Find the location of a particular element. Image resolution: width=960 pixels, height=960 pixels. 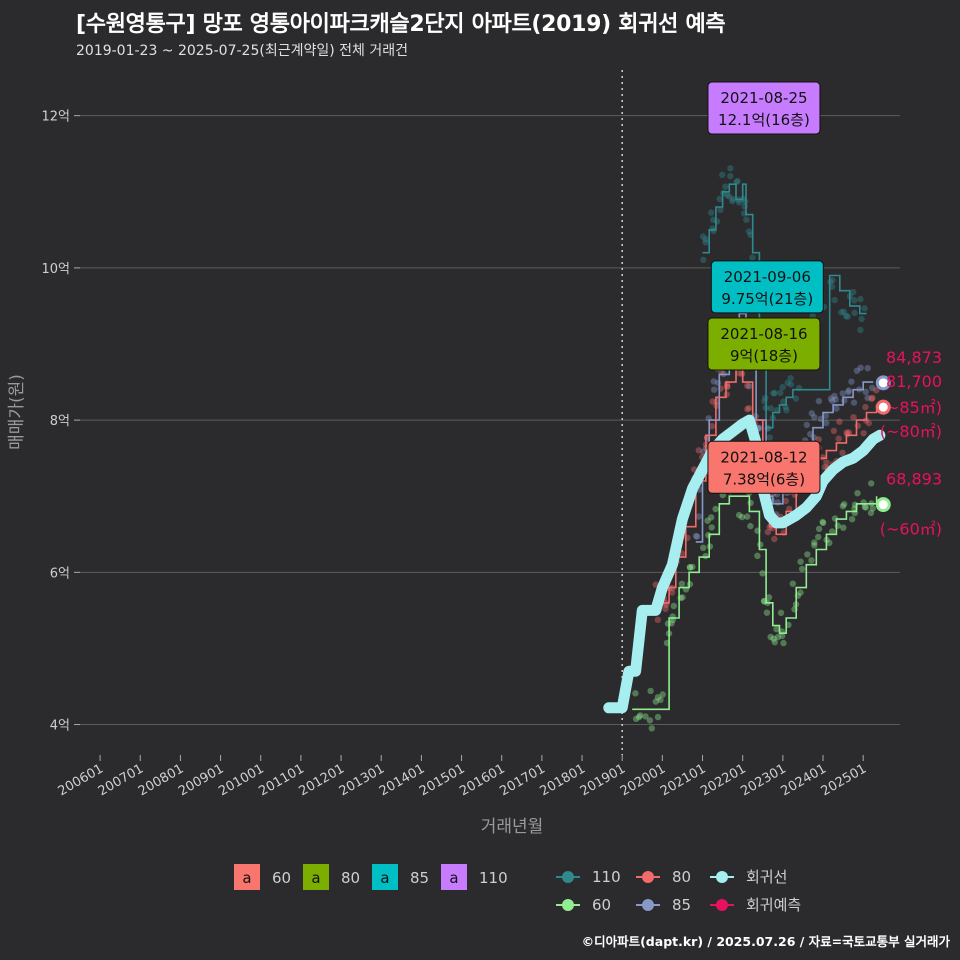

x-tick-label: 201201 is located at coordinates (322, 780).